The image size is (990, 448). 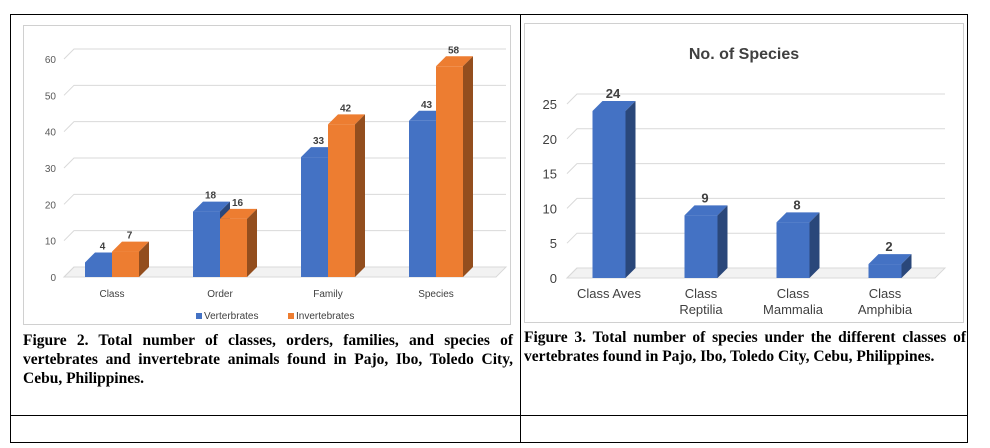 I want to click on chart2-ytick-label: 15, so click(x=550, y=174).